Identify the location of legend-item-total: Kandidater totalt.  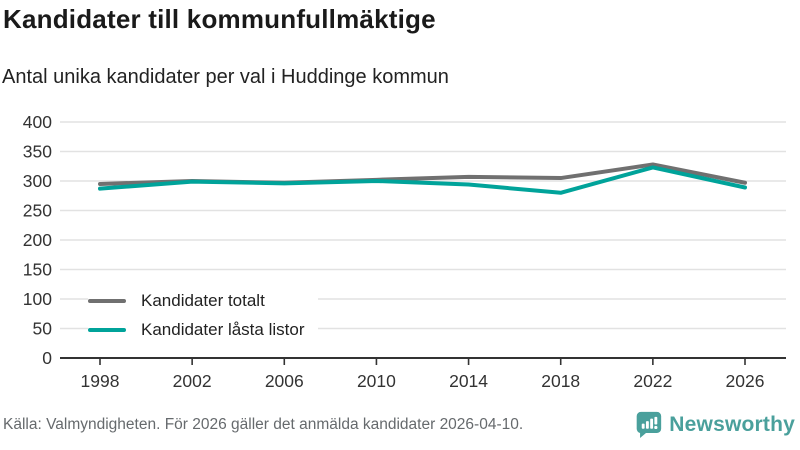
(203, 300).